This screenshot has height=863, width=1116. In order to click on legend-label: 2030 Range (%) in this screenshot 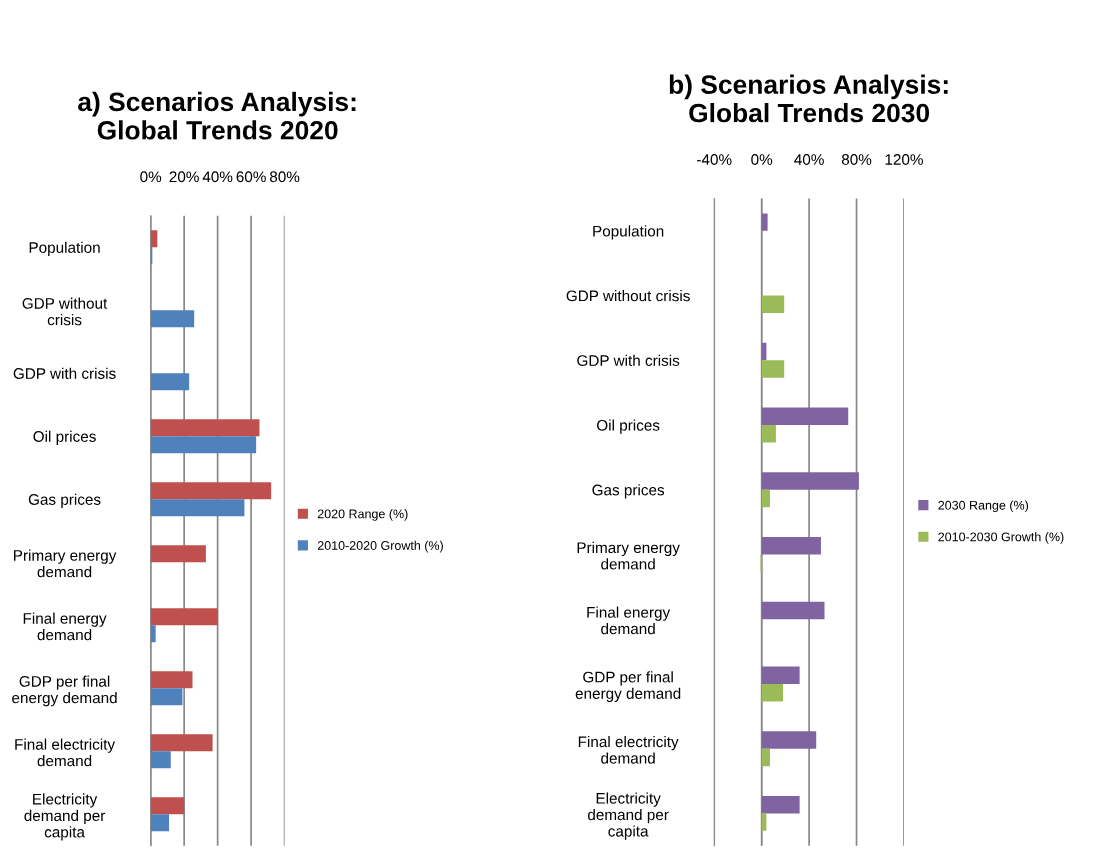, I will do `click(983, 506)`.